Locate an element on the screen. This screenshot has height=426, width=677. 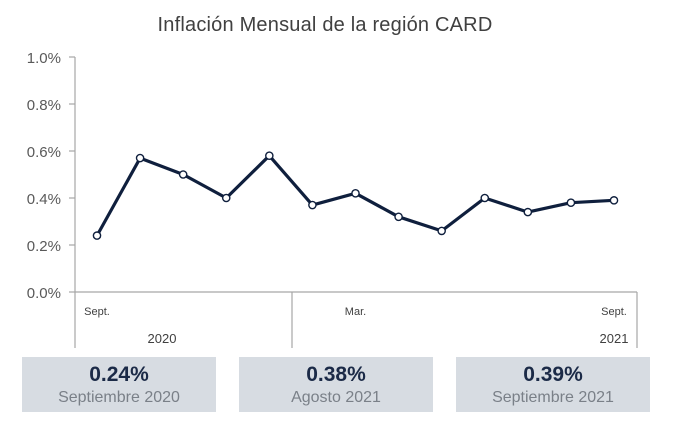
summary-card-aug-2021: 0.38% Agosto 2021 is located at coordinates (336, 384).